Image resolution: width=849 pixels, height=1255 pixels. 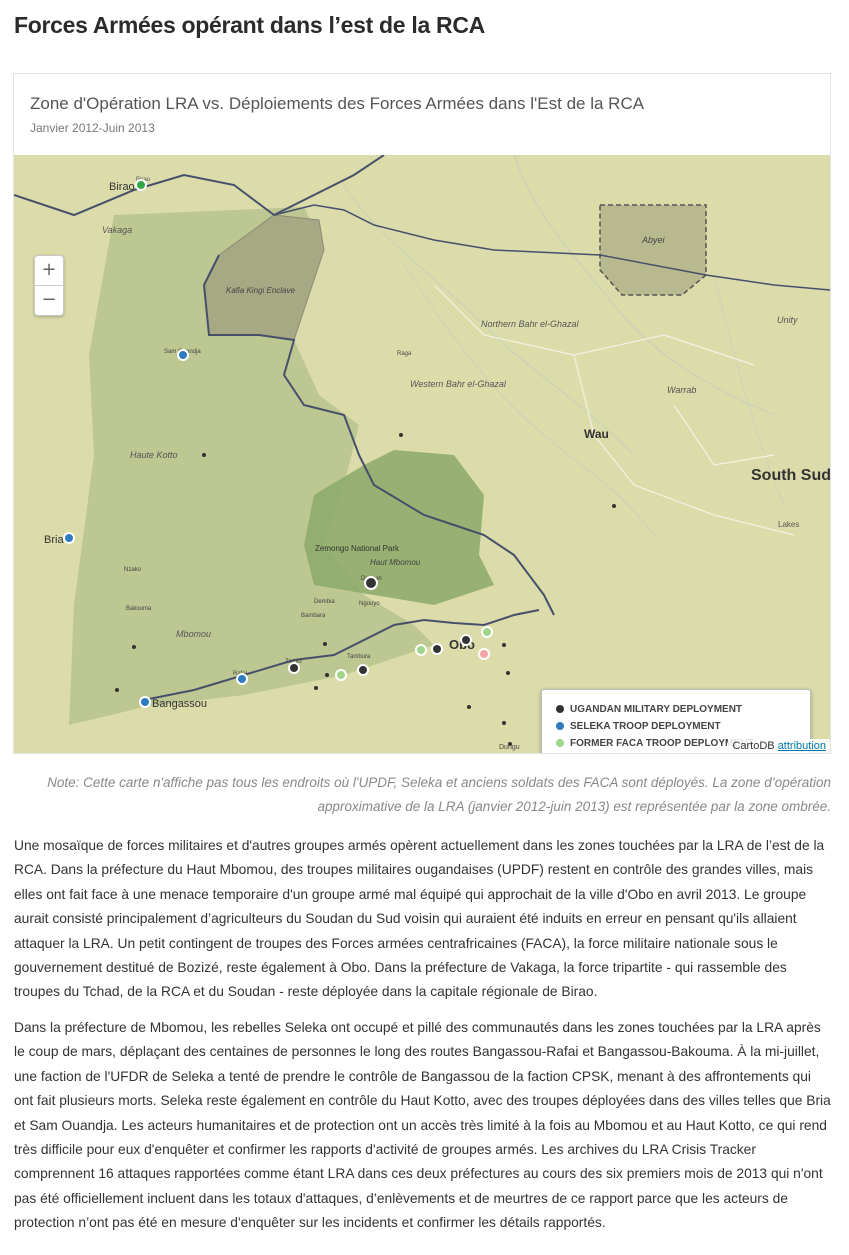 What do you see at coordinates (560, 726) in the screenshot?
I see `legend-dot-seleka` at bounding box center [560, 726].